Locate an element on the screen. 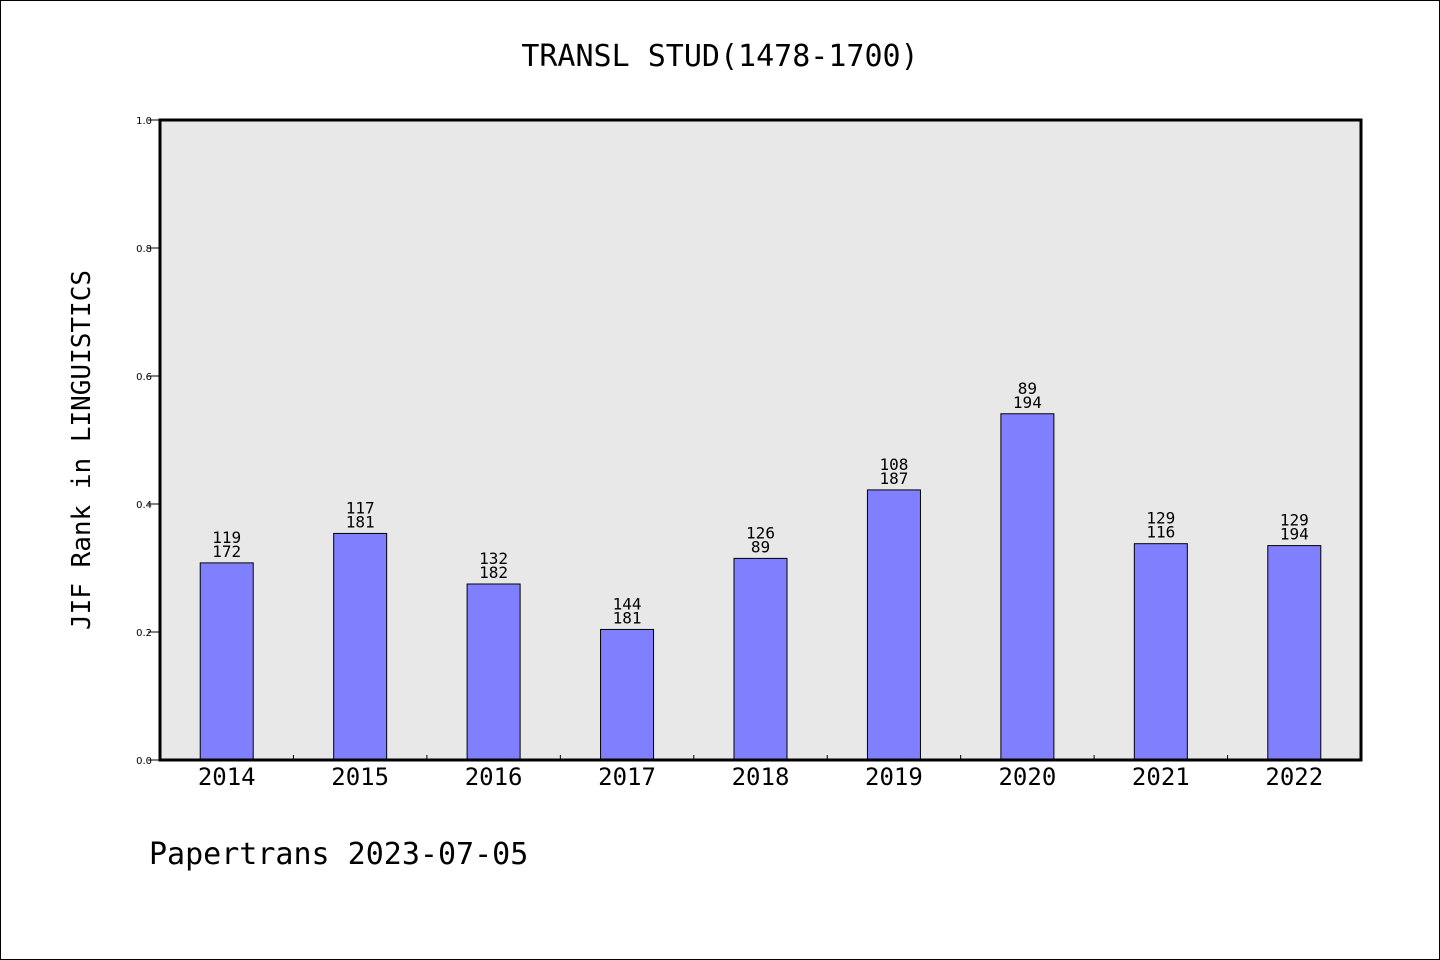  bar-2019 is located at coordinates (893, 625).